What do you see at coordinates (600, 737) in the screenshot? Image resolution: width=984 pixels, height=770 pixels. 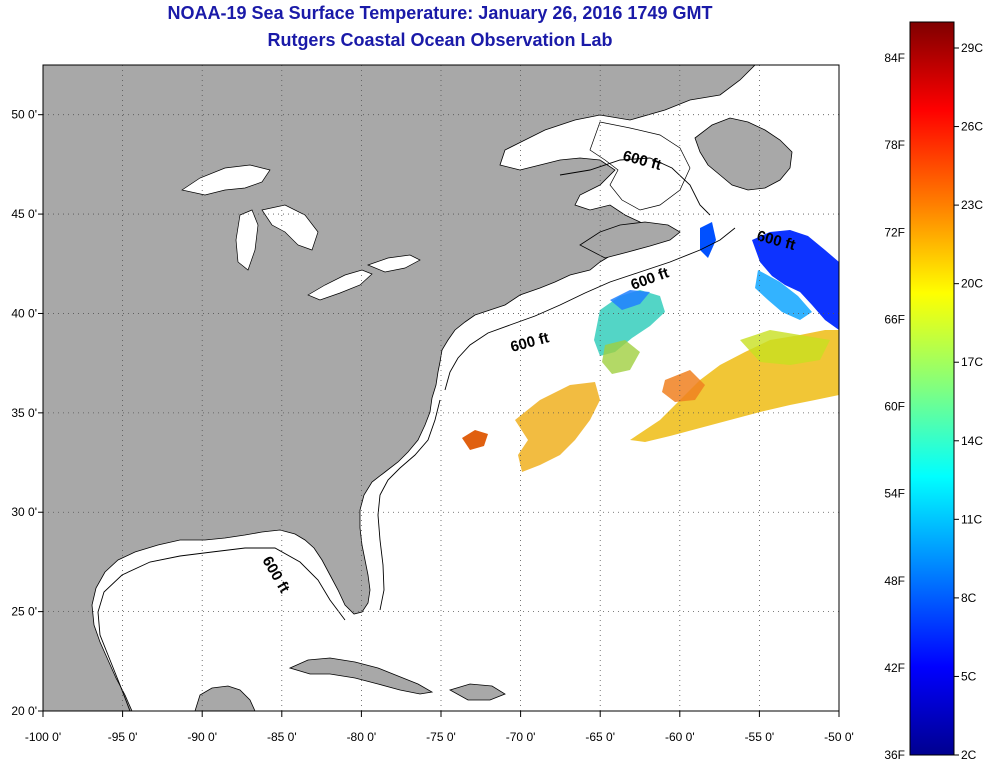 I see `lon-tick-label: -65 0'` at bounding box center [600, 737].